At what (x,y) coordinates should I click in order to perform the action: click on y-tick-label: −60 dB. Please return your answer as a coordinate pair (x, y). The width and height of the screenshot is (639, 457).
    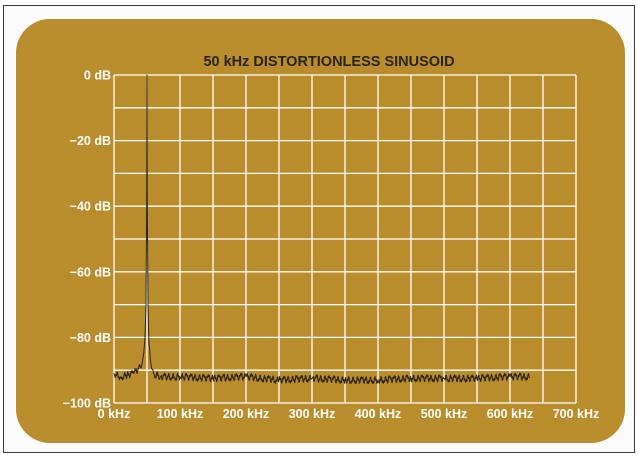
    Looking at the image, I should click on (90, 272).